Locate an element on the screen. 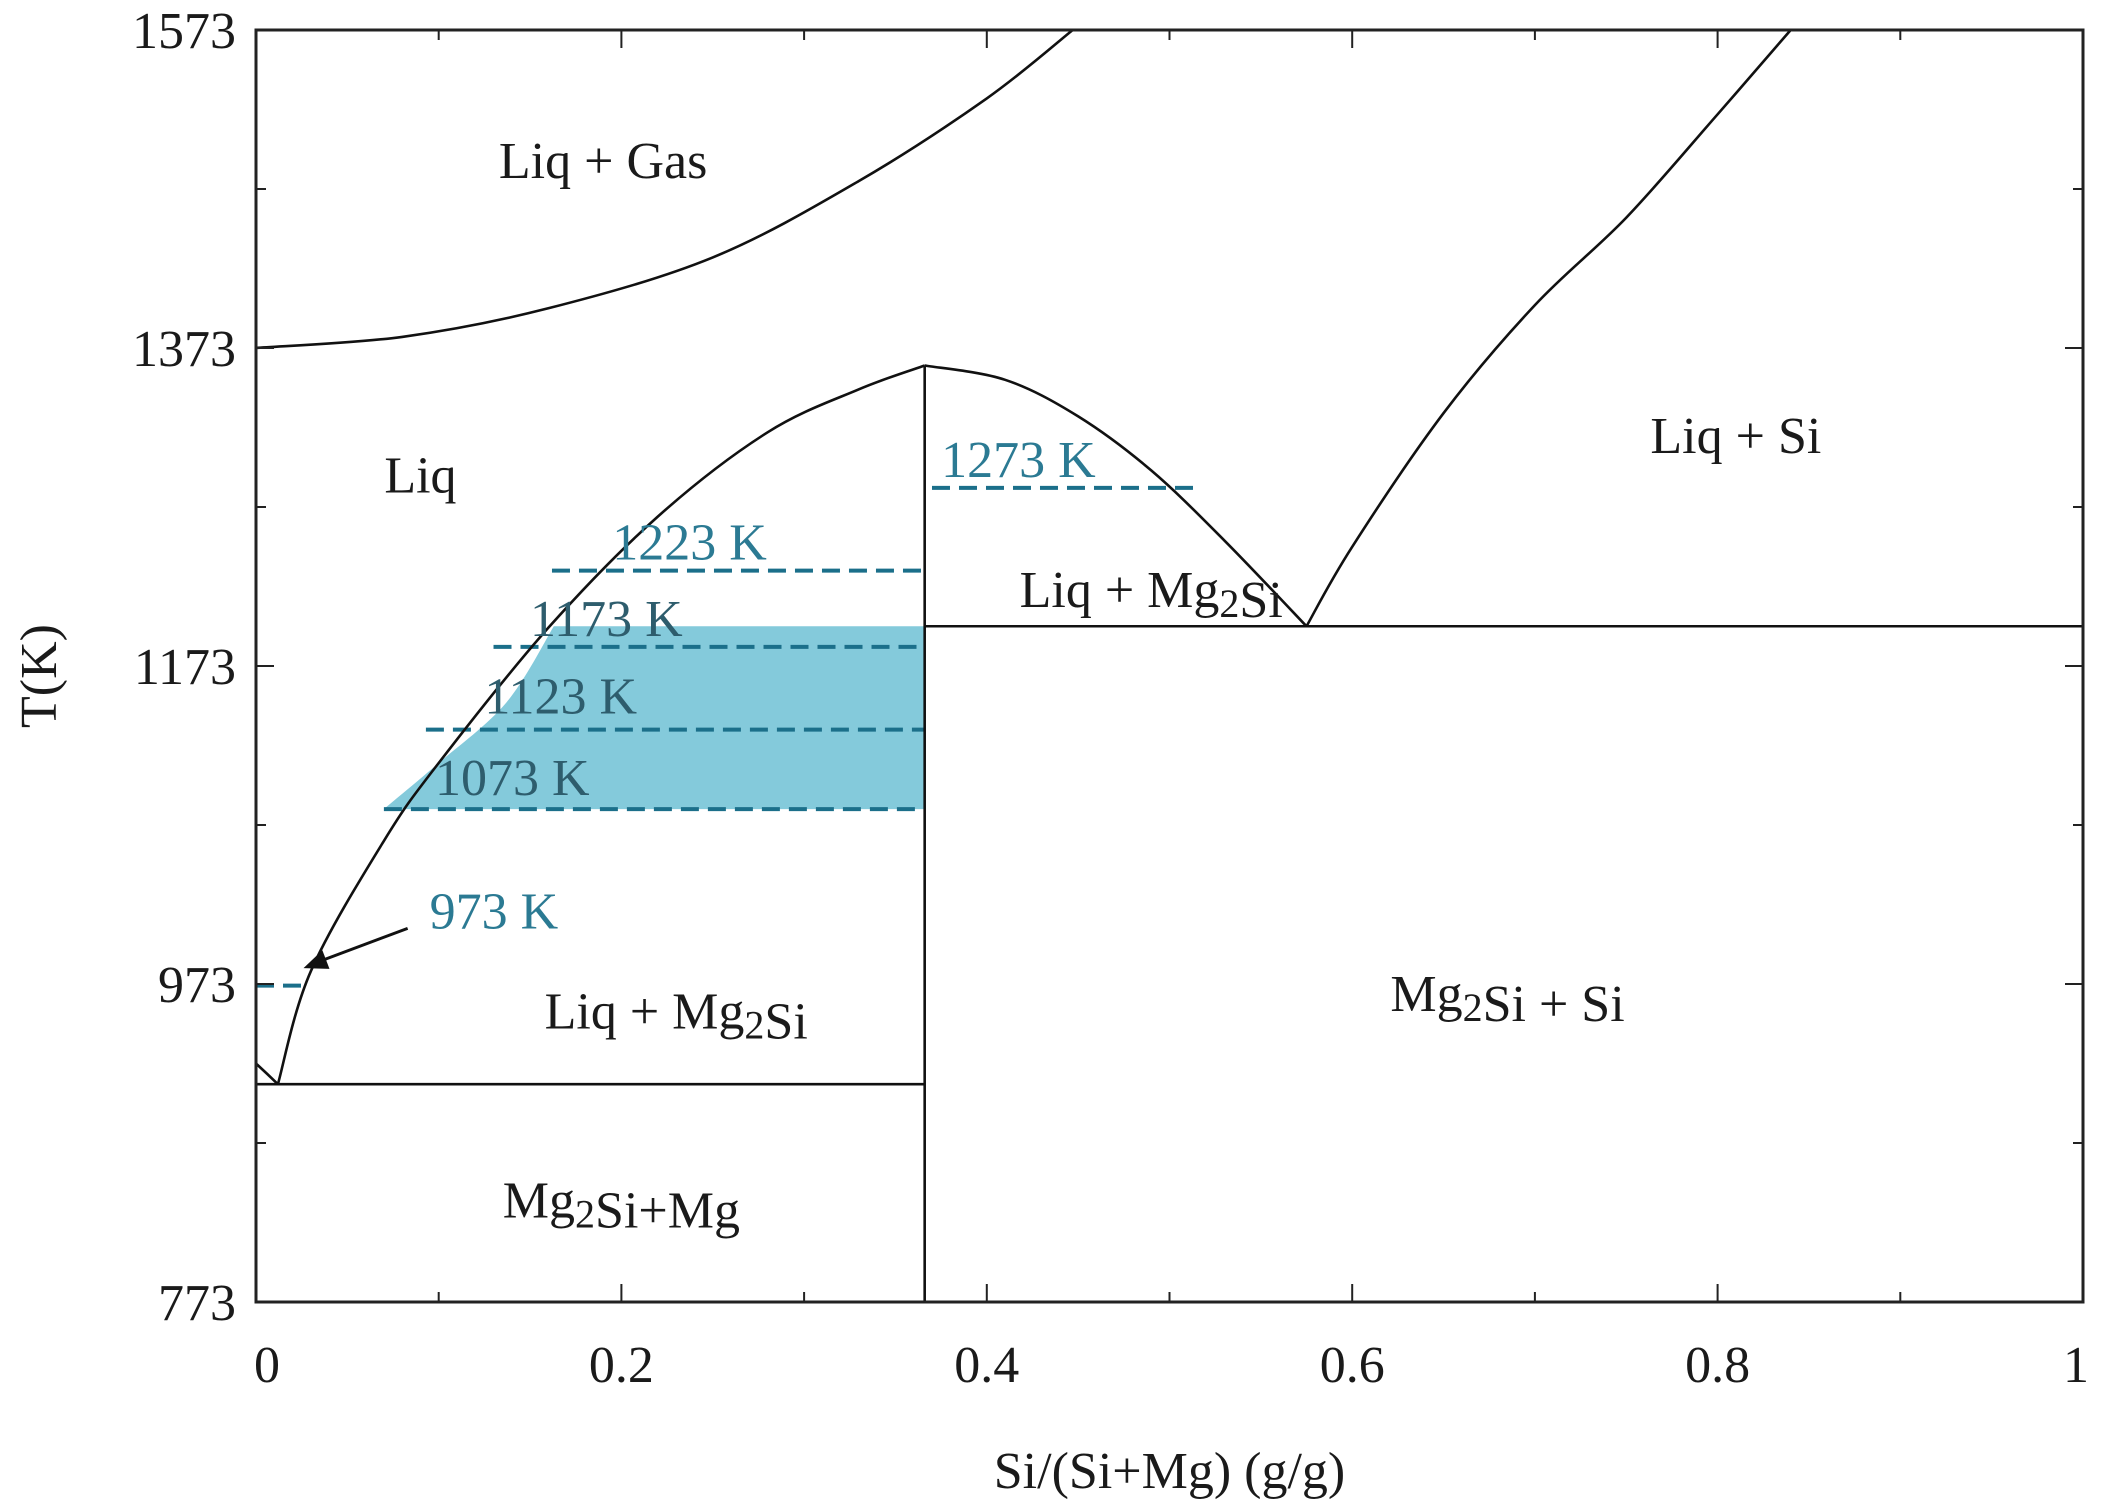 The width and height of the screenshot is (2102, 1502). region-label: Liq + Si is located at coordinates (1735, 436).